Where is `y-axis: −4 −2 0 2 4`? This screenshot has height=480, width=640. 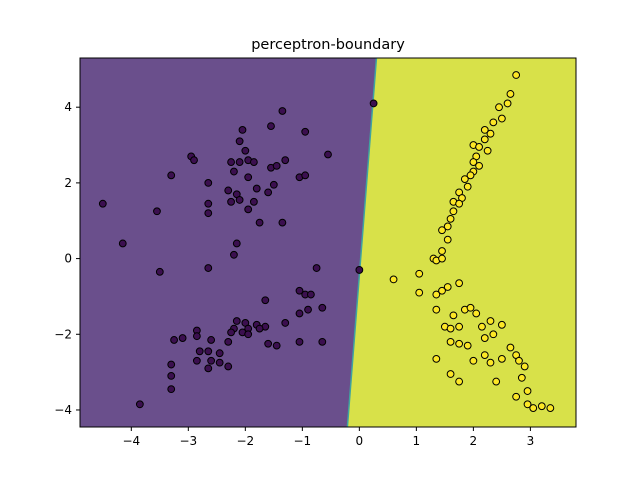
y-axis: −4 −2 0 2 4 is located at coordinates (67, 258).